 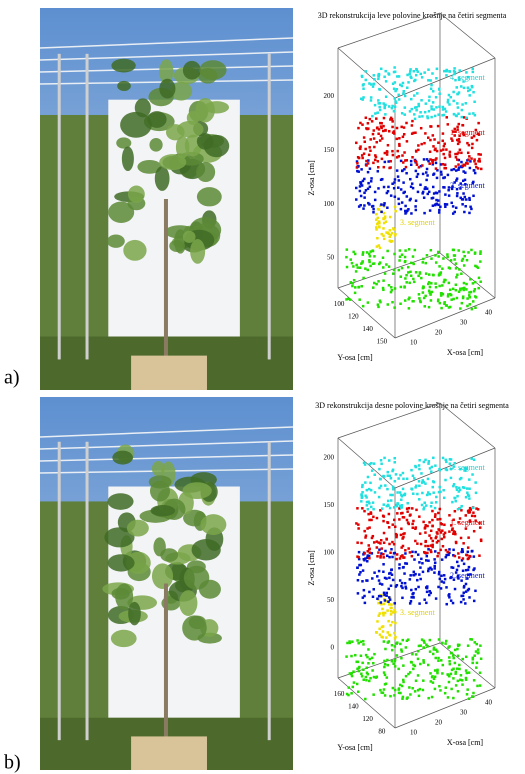 What do you see at coordinates (329, 458) in the screenshot?
I see `z-tick-label: 200` at bounding box center [329, 458].